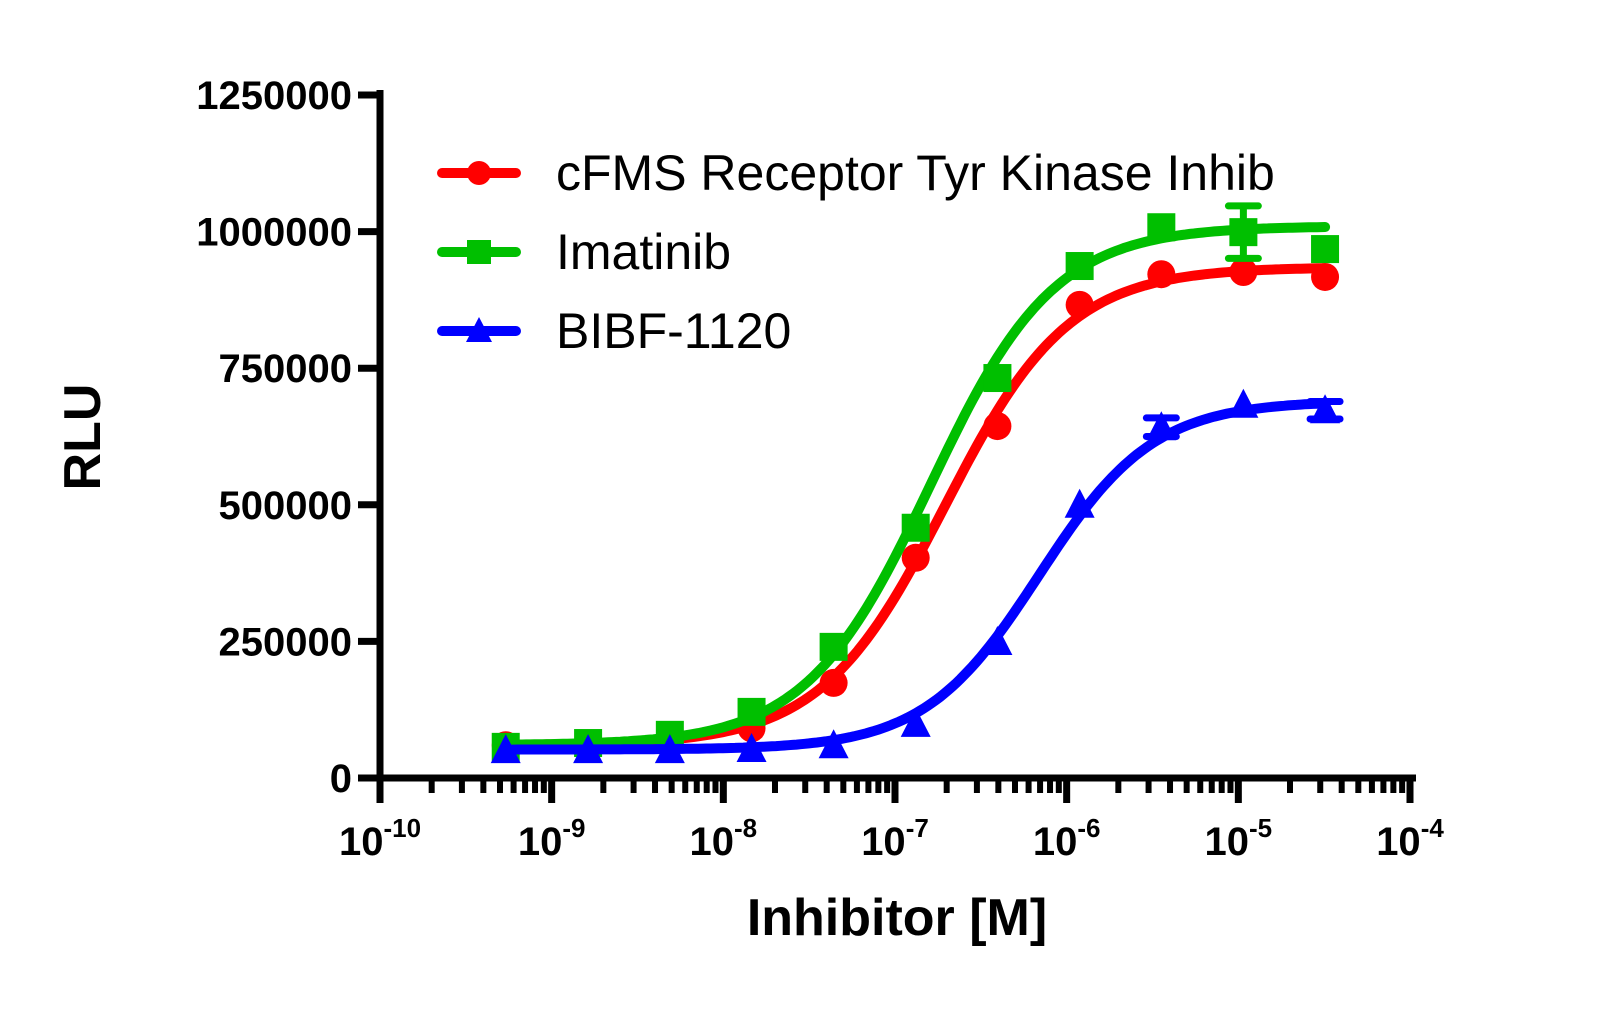 This screenshot has height=1027, width=1615. What do you see at coordinates (745, 828) in the screenshot?
I see `x-tick-exponent: -8` at bounding box center [745, 828].